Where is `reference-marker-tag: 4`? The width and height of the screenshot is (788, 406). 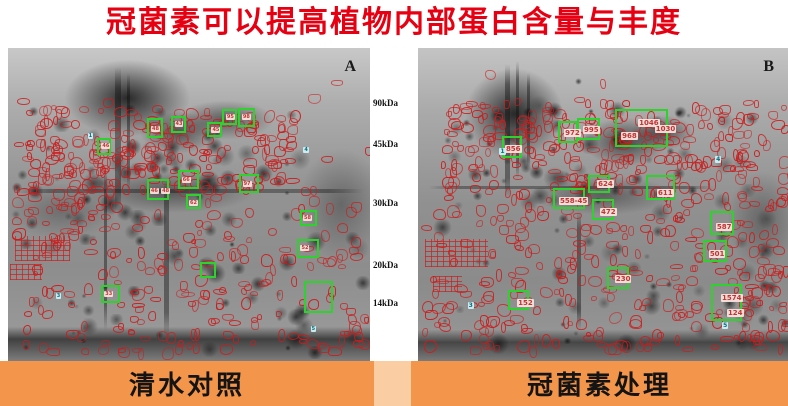 reference-marker-tag: 4 is located at coordinates (718, 159).